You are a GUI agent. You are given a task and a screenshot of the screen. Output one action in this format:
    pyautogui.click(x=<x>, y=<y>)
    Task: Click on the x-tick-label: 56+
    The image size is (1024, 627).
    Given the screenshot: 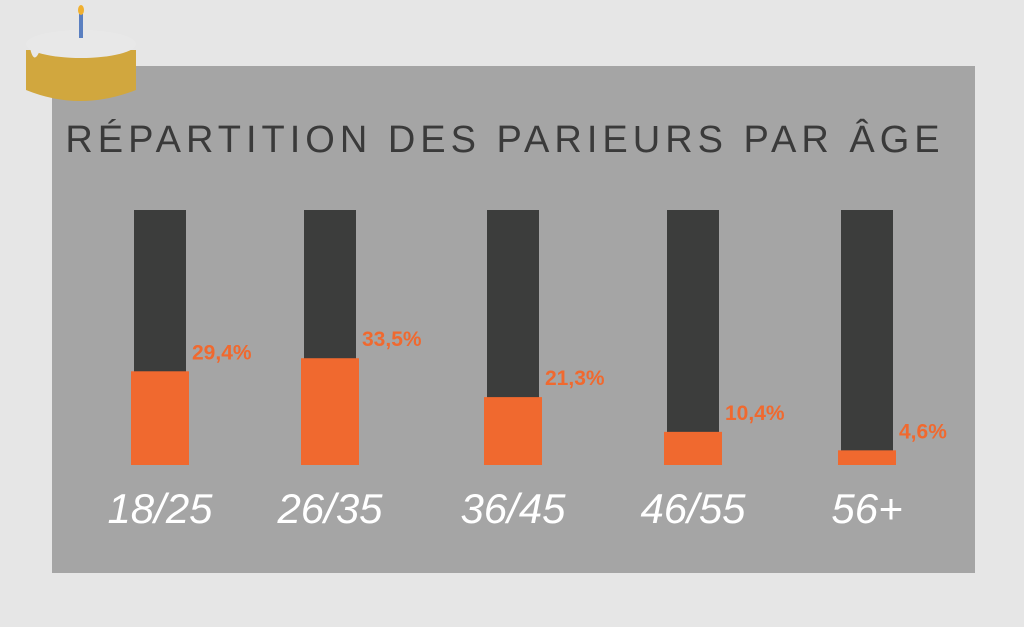 What is the action you would take?
    pyautogui.click(x=866, y=508)
    